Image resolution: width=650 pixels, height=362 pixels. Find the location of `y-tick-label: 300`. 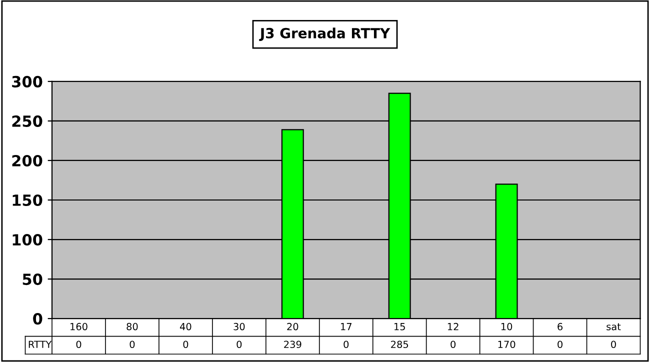

y-tick-label: 300 is located at coordinates (27, 82).